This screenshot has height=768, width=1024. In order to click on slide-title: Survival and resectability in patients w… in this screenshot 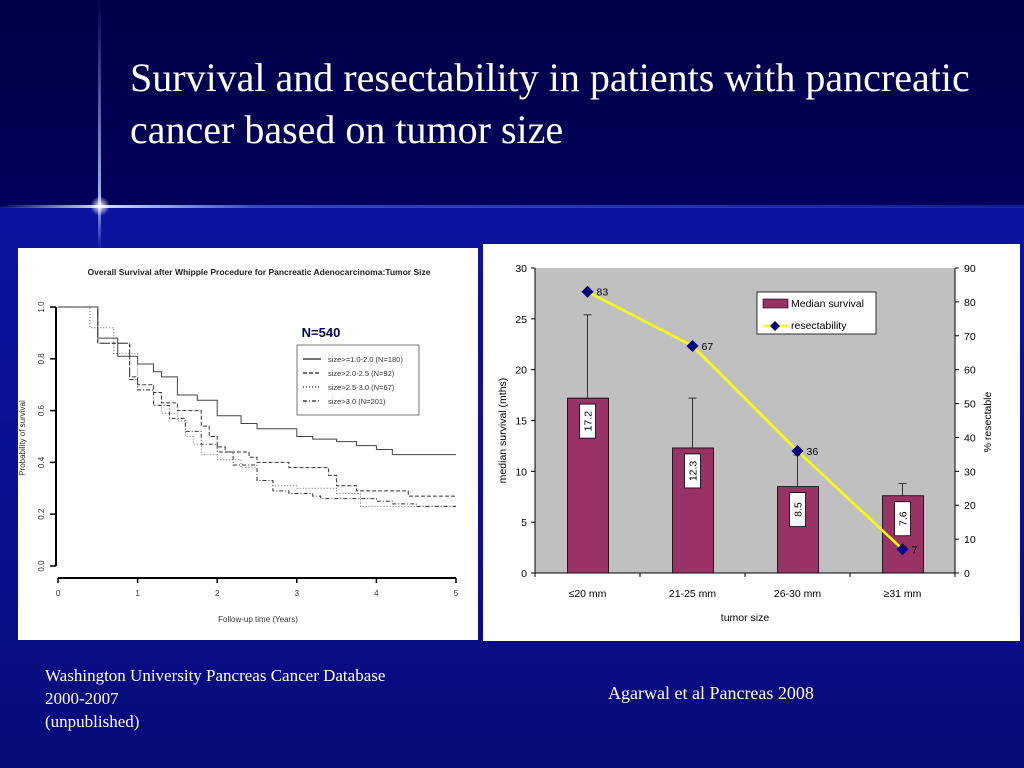, I will do `click(550, 103)`.